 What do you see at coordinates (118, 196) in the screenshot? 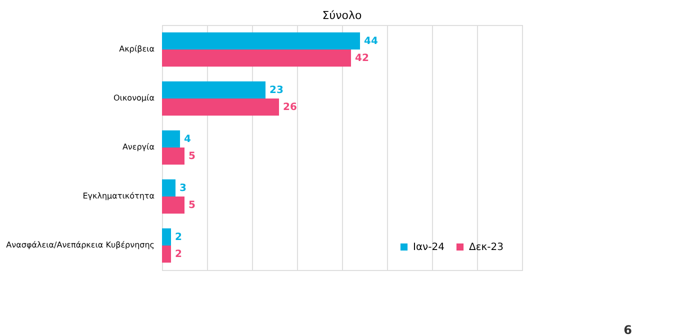
I see `y-tick-label: Εγκληματικότητα` at bounding box center [118, 196].